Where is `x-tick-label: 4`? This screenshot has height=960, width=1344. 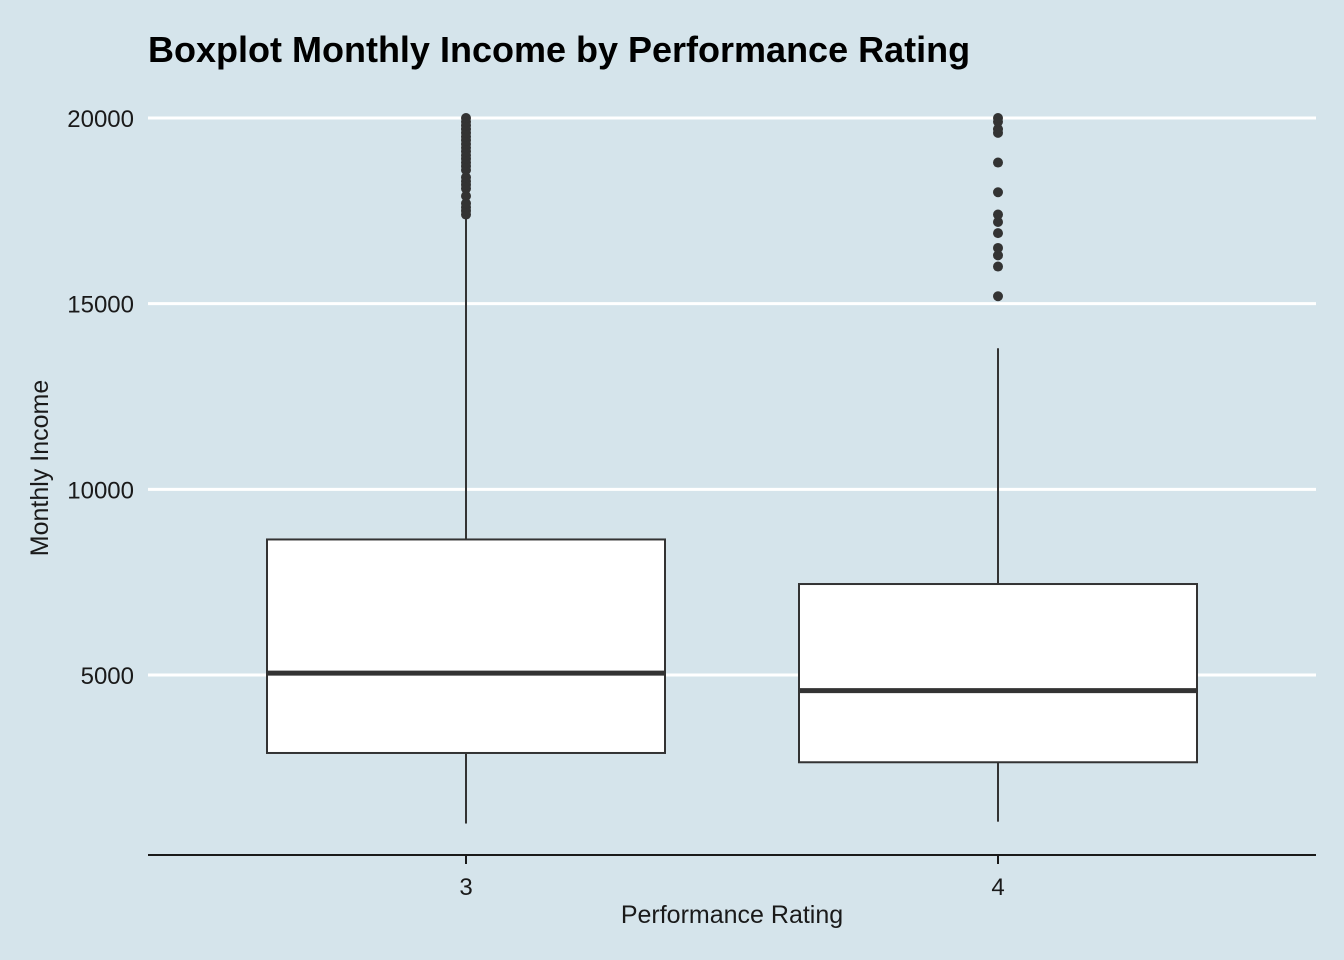 x-tick-label: 4 is located at coordinates (997, 887).